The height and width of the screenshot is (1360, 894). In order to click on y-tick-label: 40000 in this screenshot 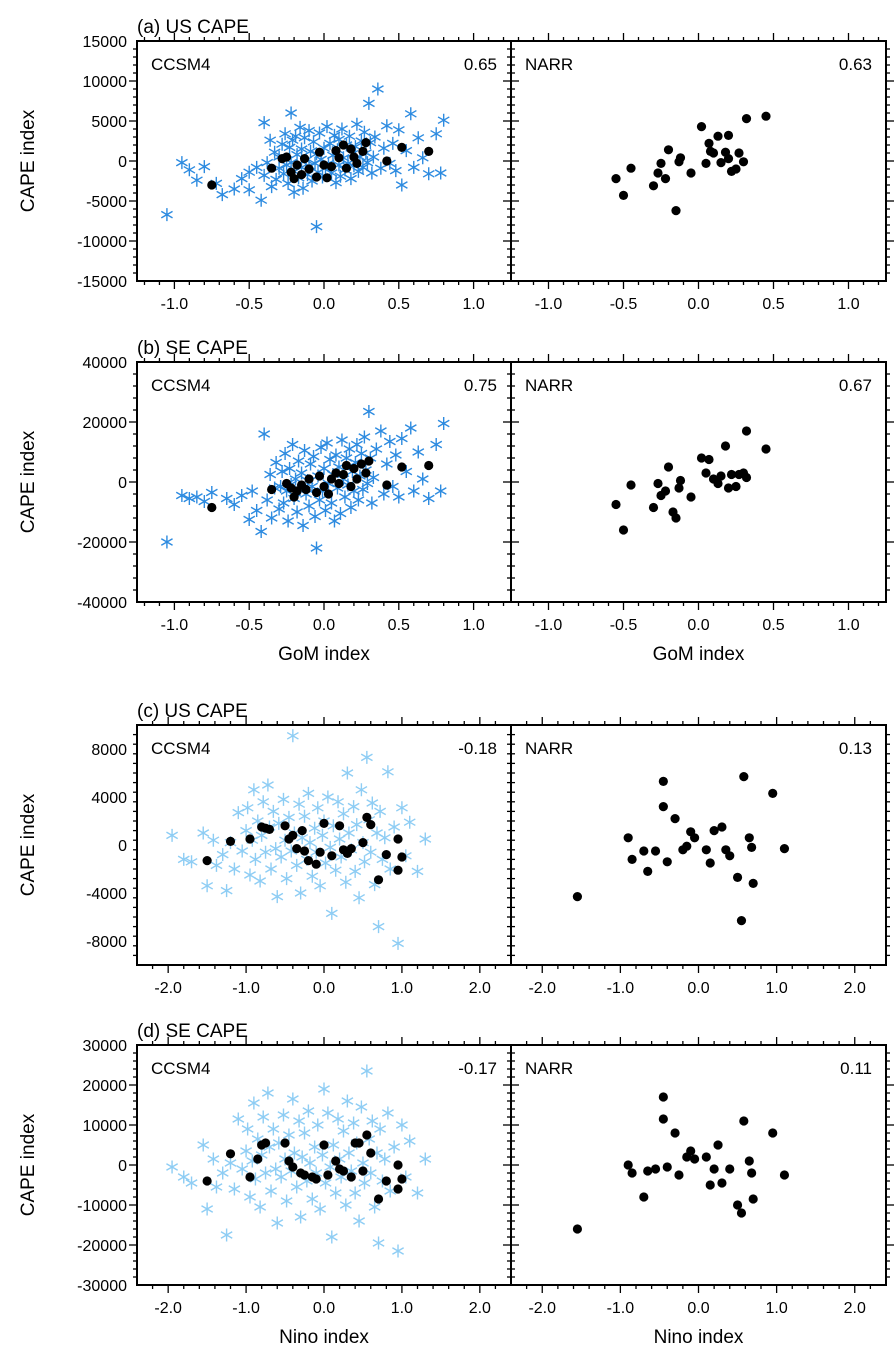, I will do `click(105, 363)`.